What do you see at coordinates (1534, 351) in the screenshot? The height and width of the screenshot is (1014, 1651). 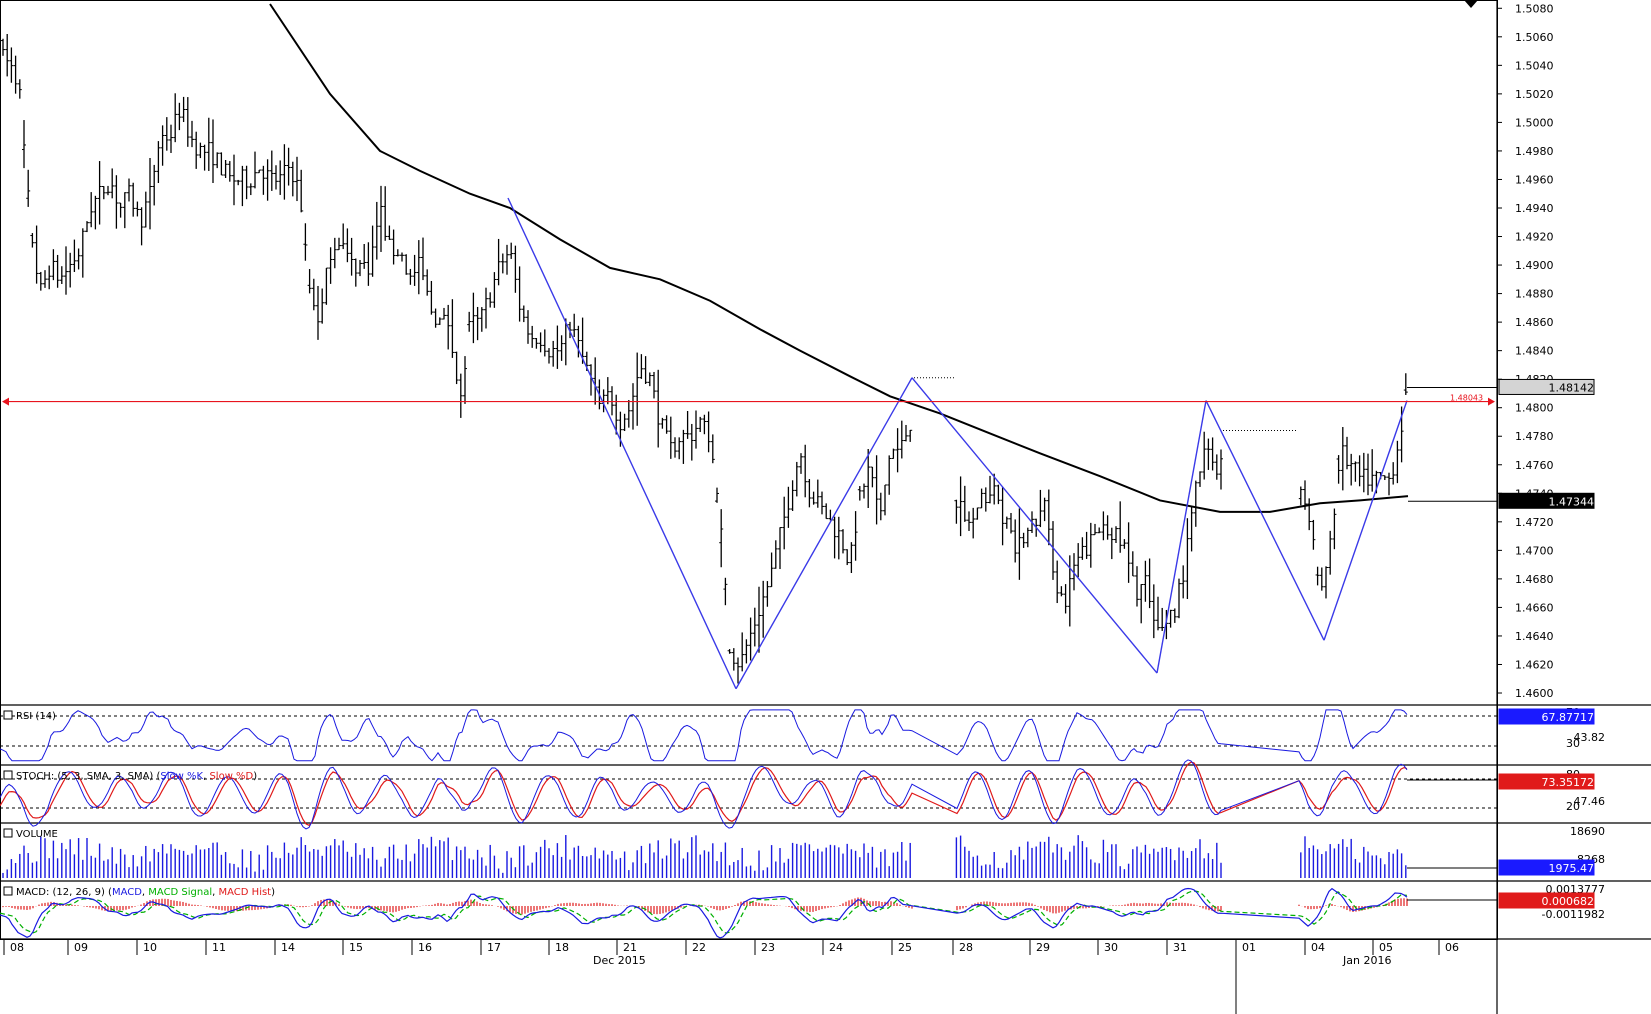 I see `price-tick-label: 1.4840` at bounding box center [1534, 351].